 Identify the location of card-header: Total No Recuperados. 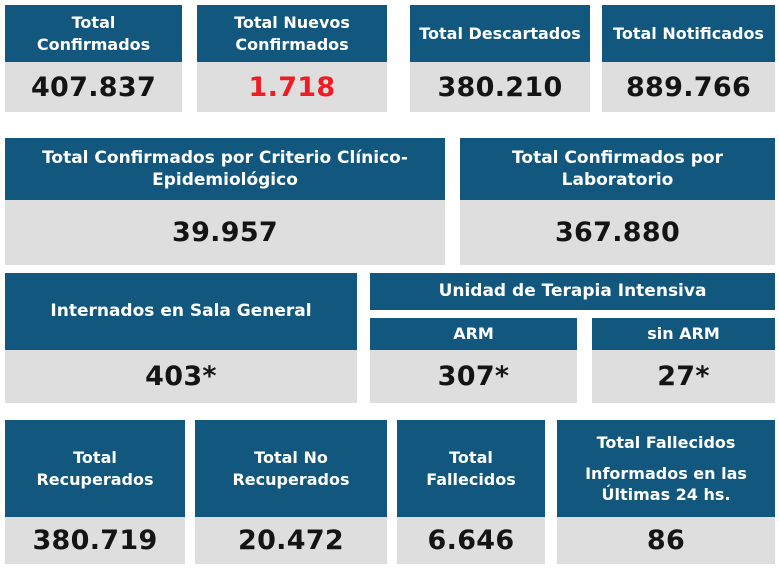
(291, 468).